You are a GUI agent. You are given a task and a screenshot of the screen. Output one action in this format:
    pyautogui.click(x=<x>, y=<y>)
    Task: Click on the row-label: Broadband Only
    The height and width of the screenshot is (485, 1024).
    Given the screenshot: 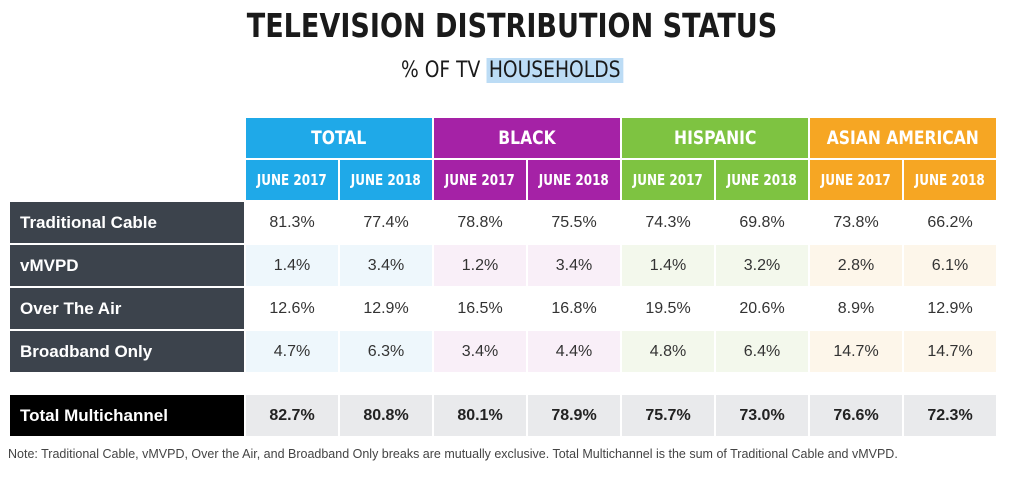 What is the action you would take?
    pyautogui.click(x=127, y=351)
    